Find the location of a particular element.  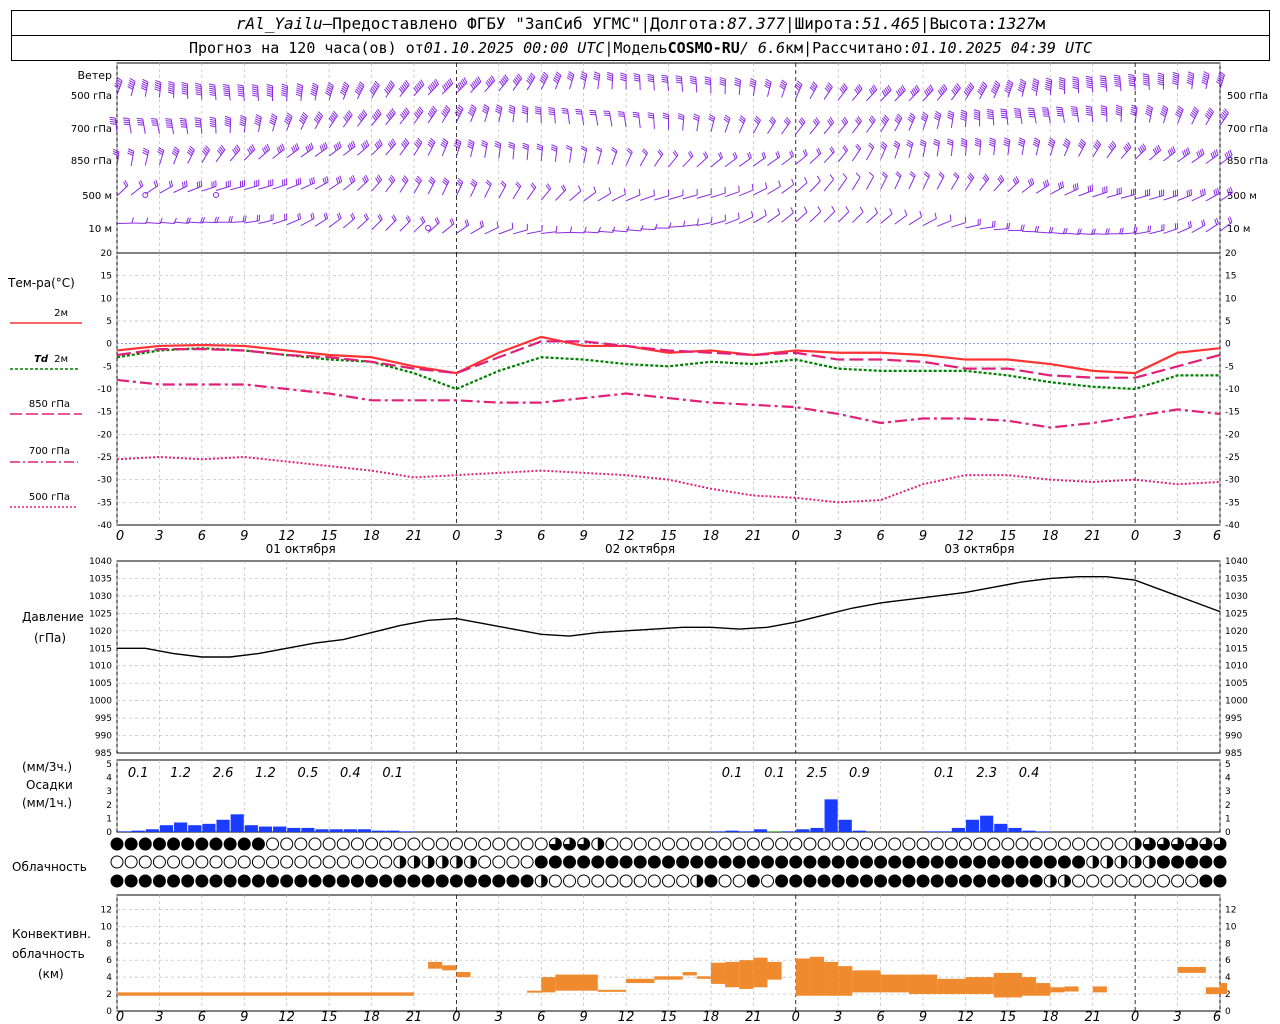

pressure-unit: (гПа) is located at coordinates (50, 638).